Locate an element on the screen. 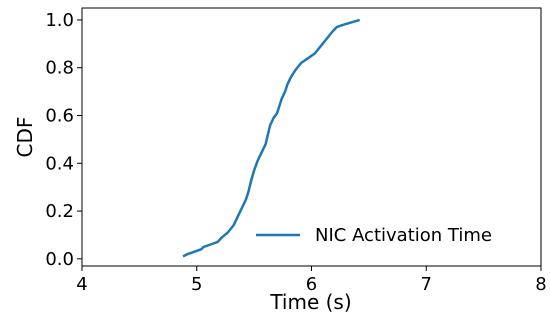 Image resolution: width=550 pixels, height=320 pixels. y-tick-label: 0.6 is located at coordinates (59, 116).